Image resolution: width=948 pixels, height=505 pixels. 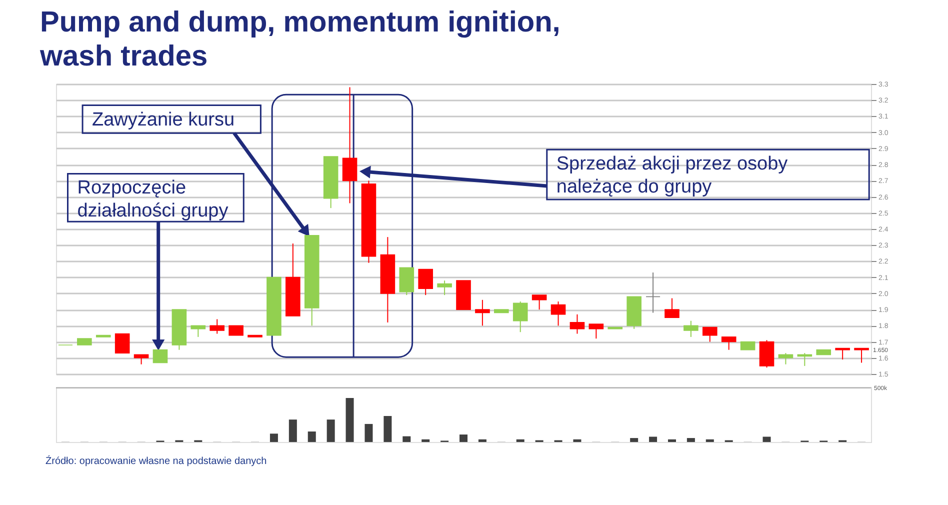 I want to click on annotation: Zawyżanie kursu, so click(x=163, y=119).